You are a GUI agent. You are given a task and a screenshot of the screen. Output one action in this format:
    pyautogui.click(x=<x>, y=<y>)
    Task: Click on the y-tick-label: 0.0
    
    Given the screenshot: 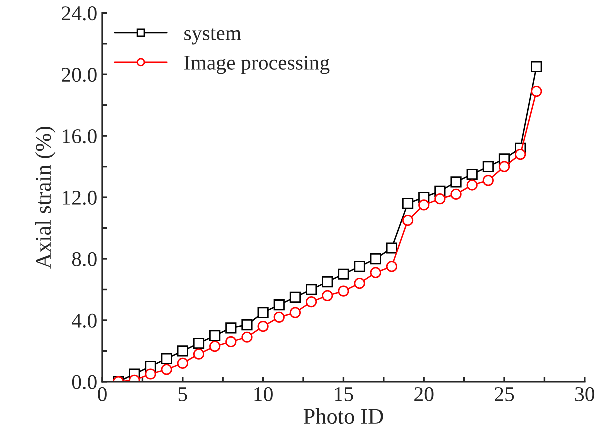 What is the action you would take?
    pyautogui.click(x=84, y=382)
    